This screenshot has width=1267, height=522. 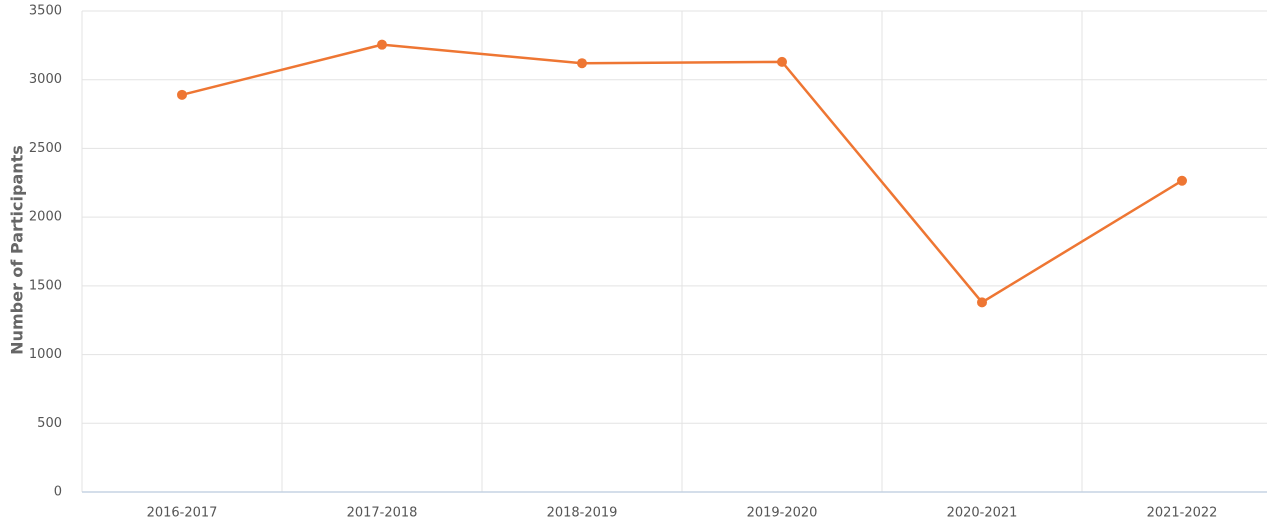 I want to click on y-tick-label: 2500, so click(x=45, y=148).